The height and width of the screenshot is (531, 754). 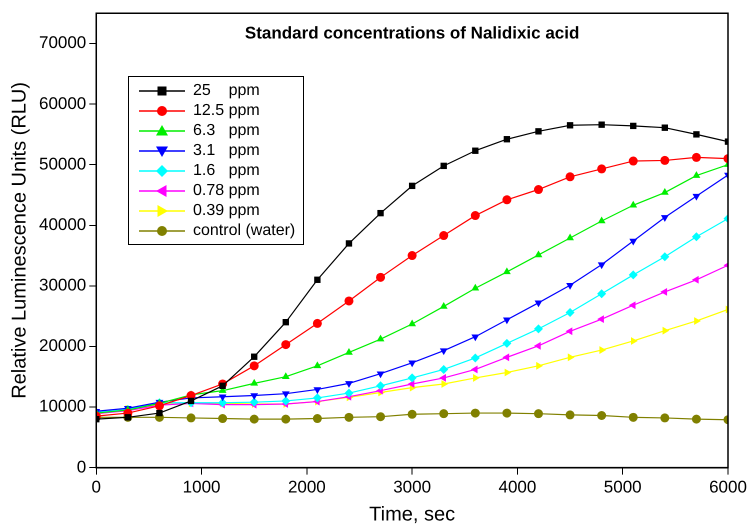 I want to click on legend-label: 0.78 ppm, so click(x=226, y=190).